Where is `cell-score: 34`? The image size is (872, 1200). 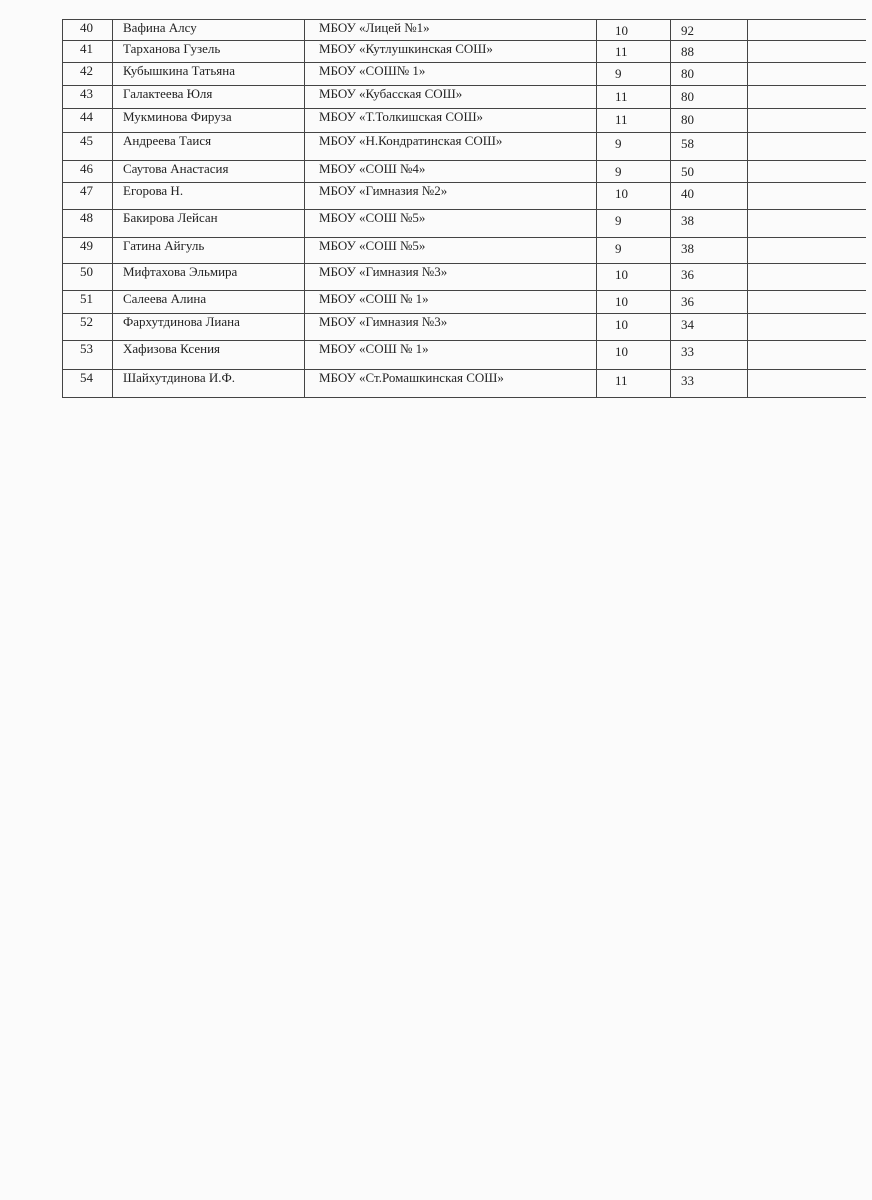 cell-score: 34 is located at coordinates (709, 327).